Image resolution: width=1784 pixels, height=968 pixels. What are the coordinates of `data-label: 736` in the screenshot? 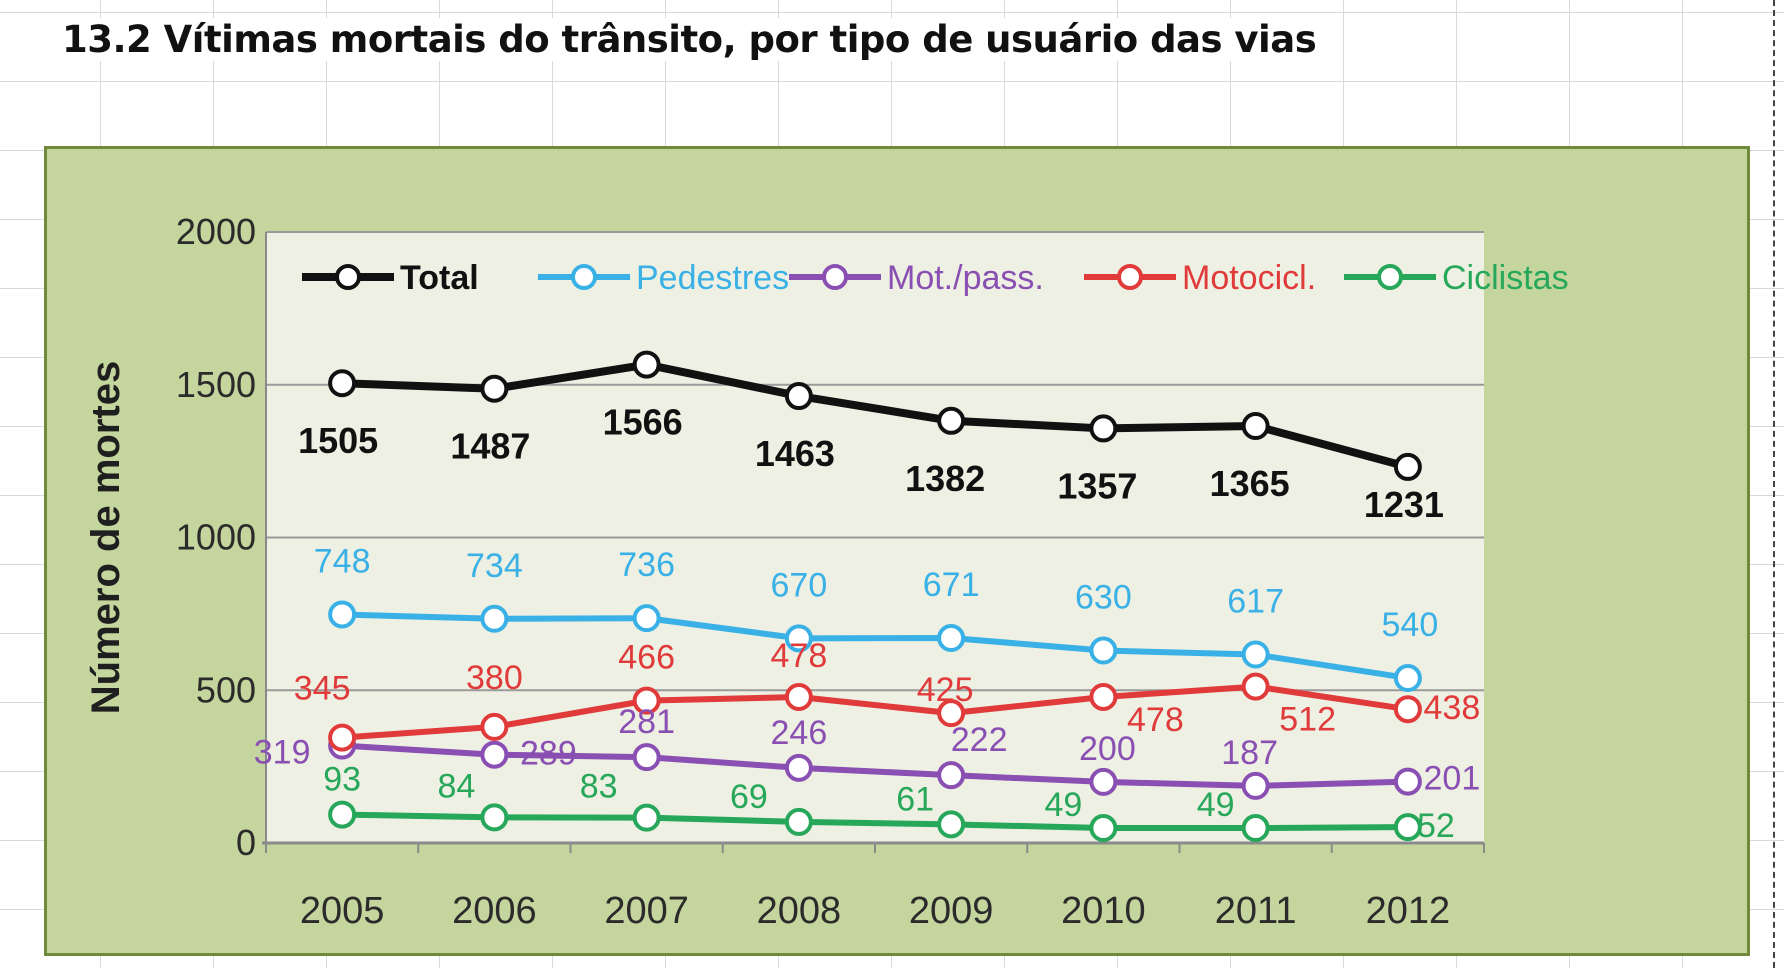 It's located at (646, 565).